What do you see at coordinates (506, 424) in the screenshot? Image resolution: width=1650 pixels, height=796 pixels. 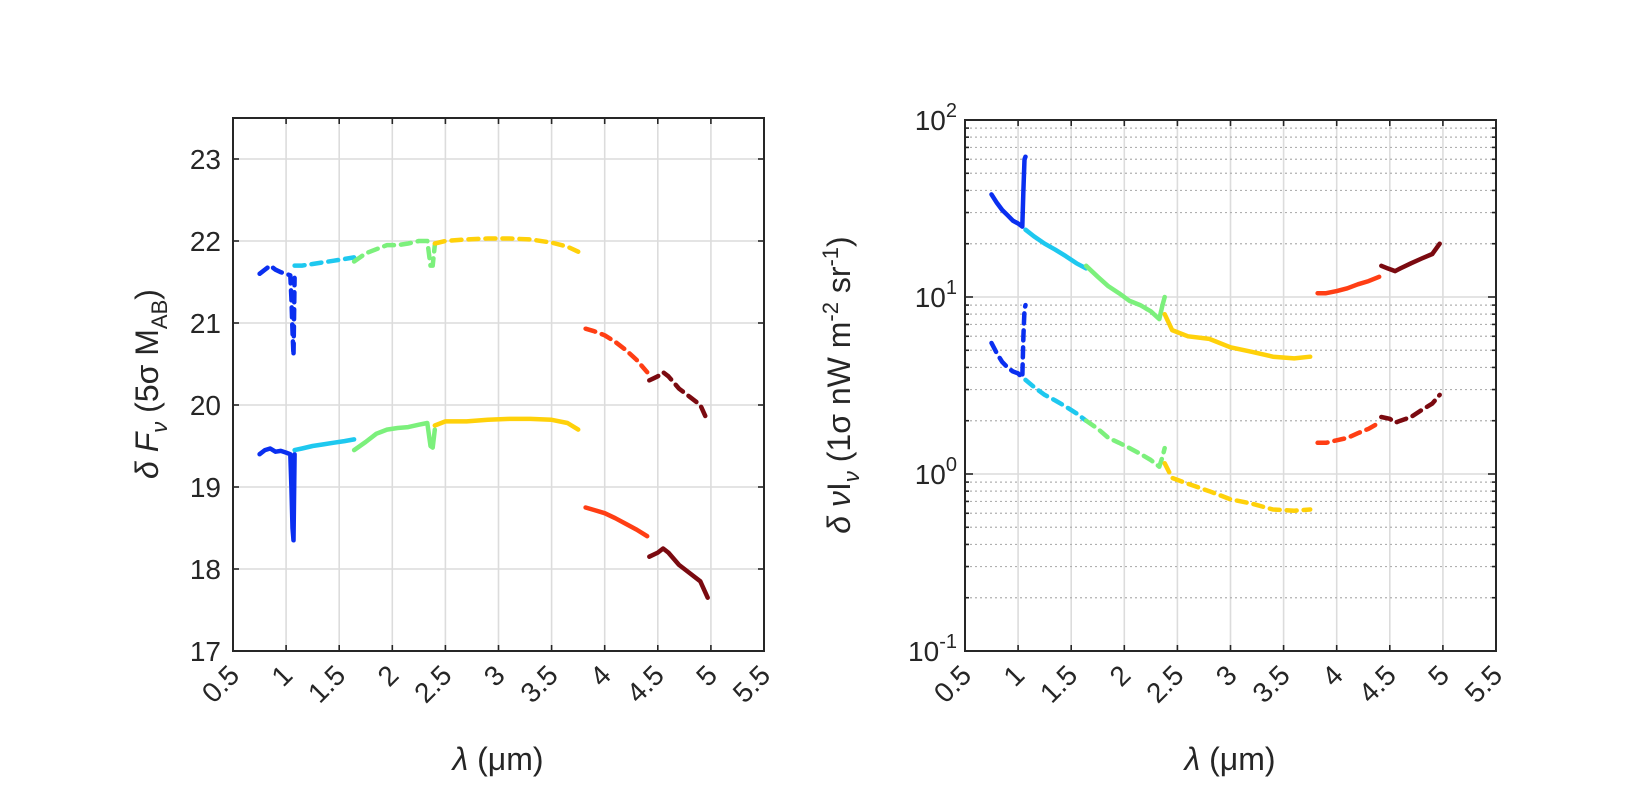 I see `left-series-band4-solid` at bounding box center [506, 424].